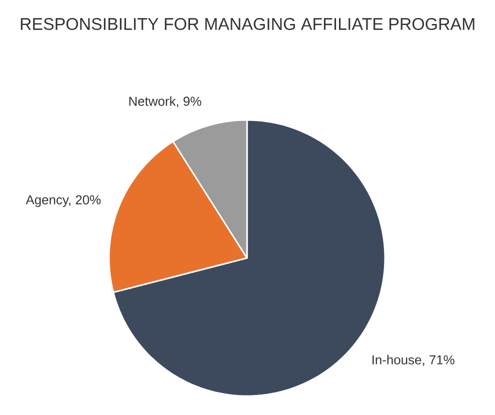 Image resolution: width=495 pixels, height=415 pixels. What do you see at coordinates (165, 102) in the screenshot?
I see `data-label: Network, 9%` at bounding box center [165, 102].